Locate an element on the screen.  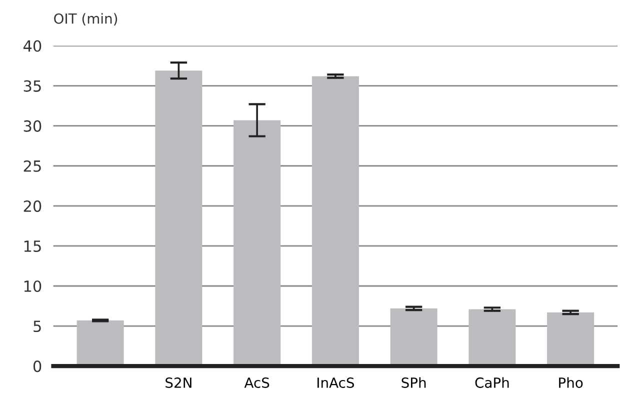
x-tick-label: Pho is located at coordinates (571, 382).